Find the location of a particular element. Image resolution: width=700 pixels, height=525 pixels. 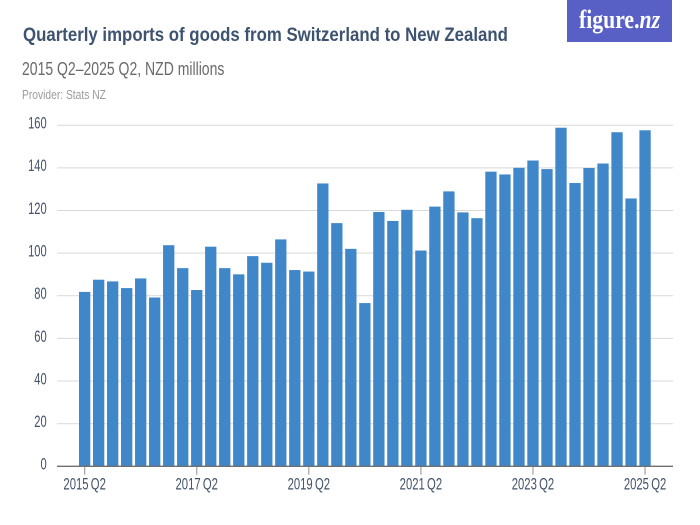

svg-text: 2021 Q2 is located at coordinates (421, 484).